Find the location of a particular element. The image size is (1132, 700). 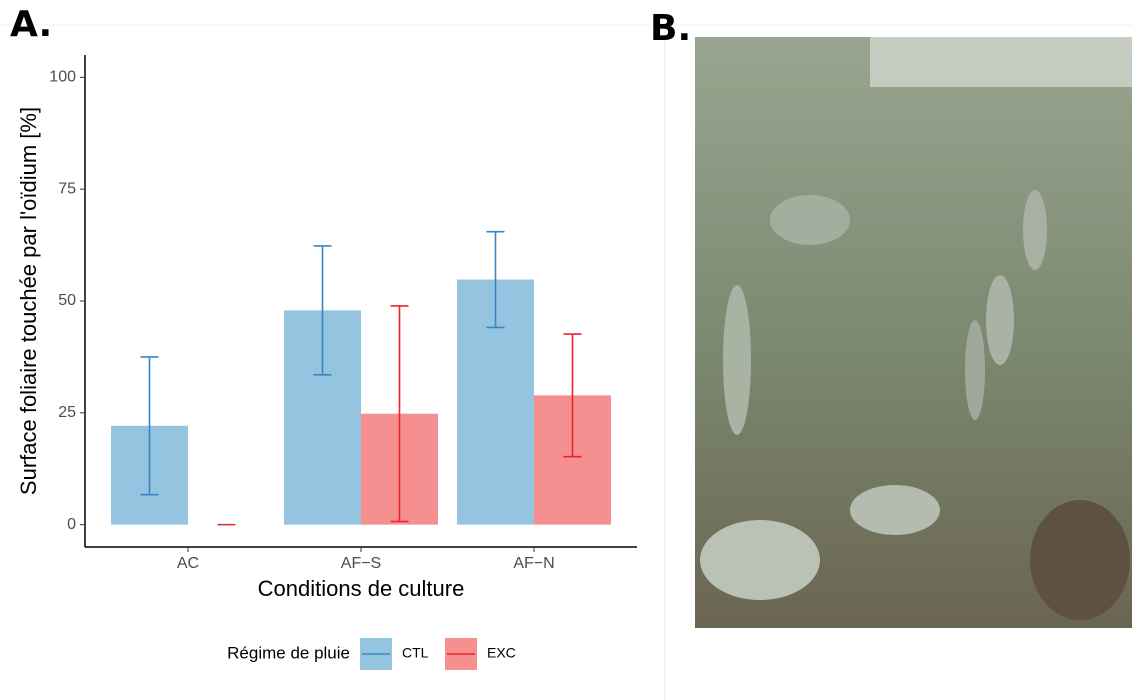

x-tick-label: AC is located at coordinates (188, 563).